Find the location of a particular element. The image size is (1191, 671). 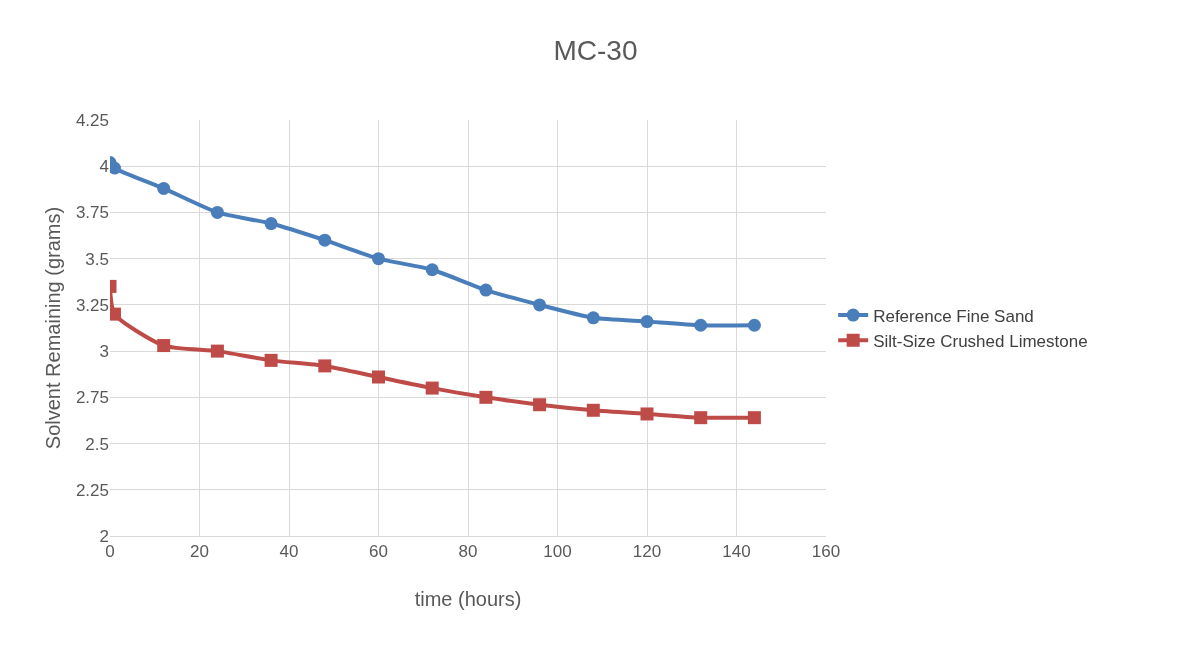

x-tick-label: 60 is located at coordinates (378, 552).